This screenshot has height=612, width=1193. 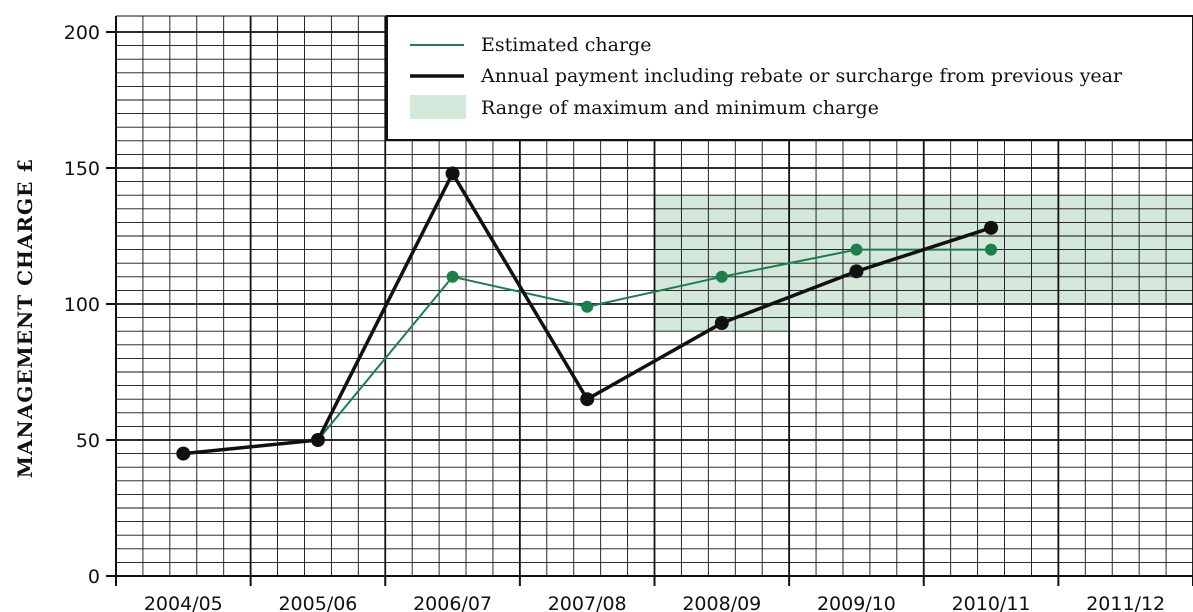 I want to click on legend-box, so click(x=789, y=78).